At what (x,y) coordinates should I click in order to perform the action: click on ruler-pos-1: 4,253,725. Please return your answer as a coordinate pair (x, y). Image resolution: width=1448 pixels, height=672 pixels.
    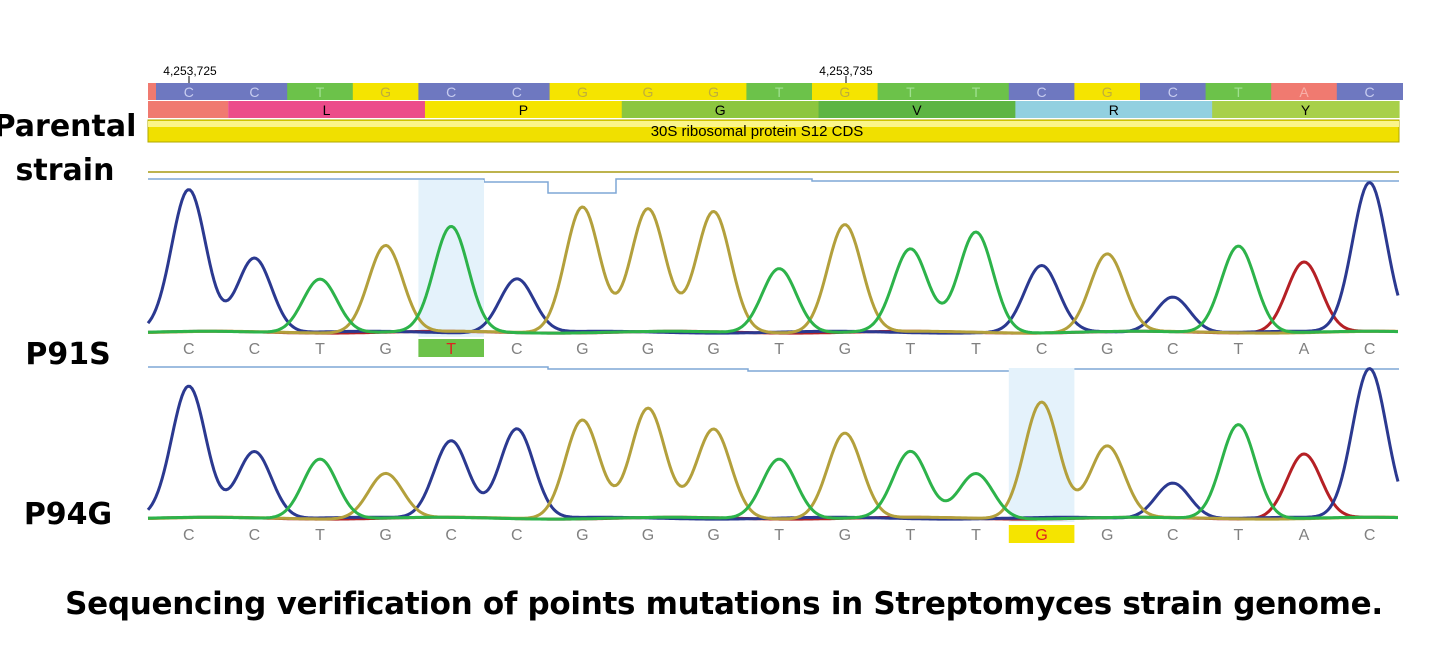
    Looking at the image, I should click on (190, 71).